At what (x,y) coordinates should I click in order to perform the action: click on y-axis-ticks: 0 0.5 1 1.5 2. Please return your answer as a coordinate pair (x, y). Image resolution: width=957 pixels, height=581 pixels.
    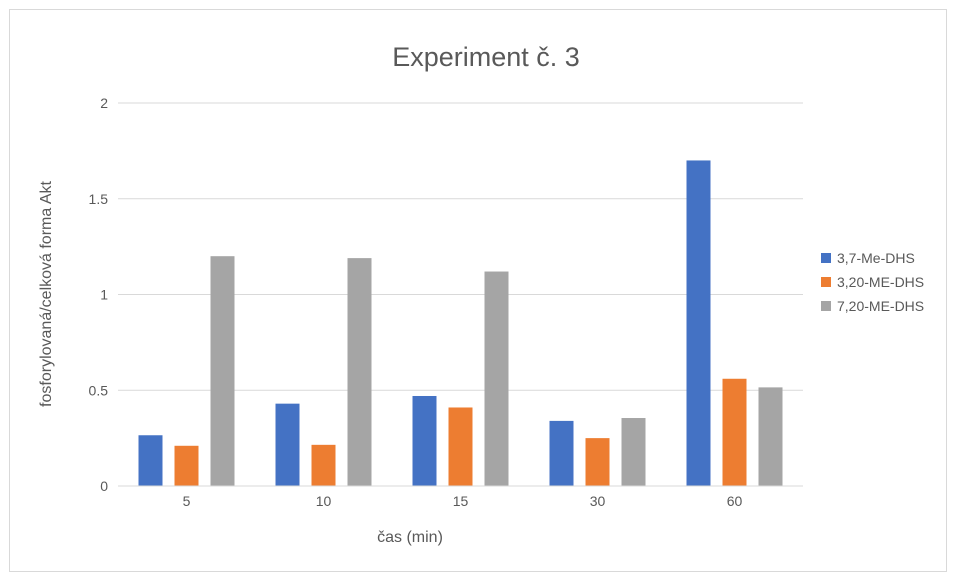
    Looking at the image, I should click on (99, 294).